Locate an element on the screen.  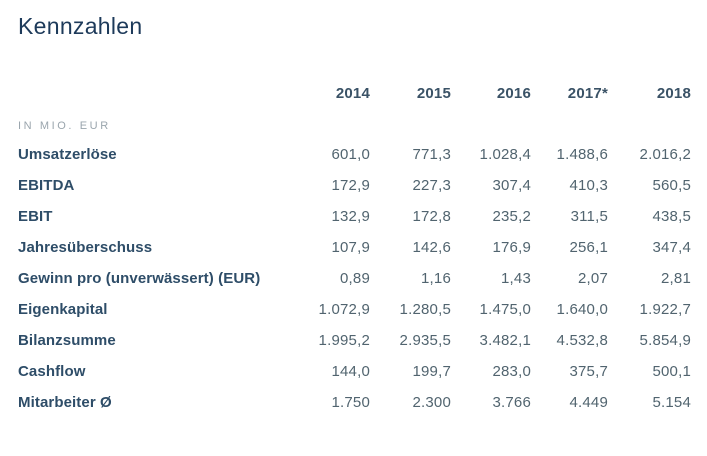
row-label: Bilanzsumme is located at coordinates (67, 340).